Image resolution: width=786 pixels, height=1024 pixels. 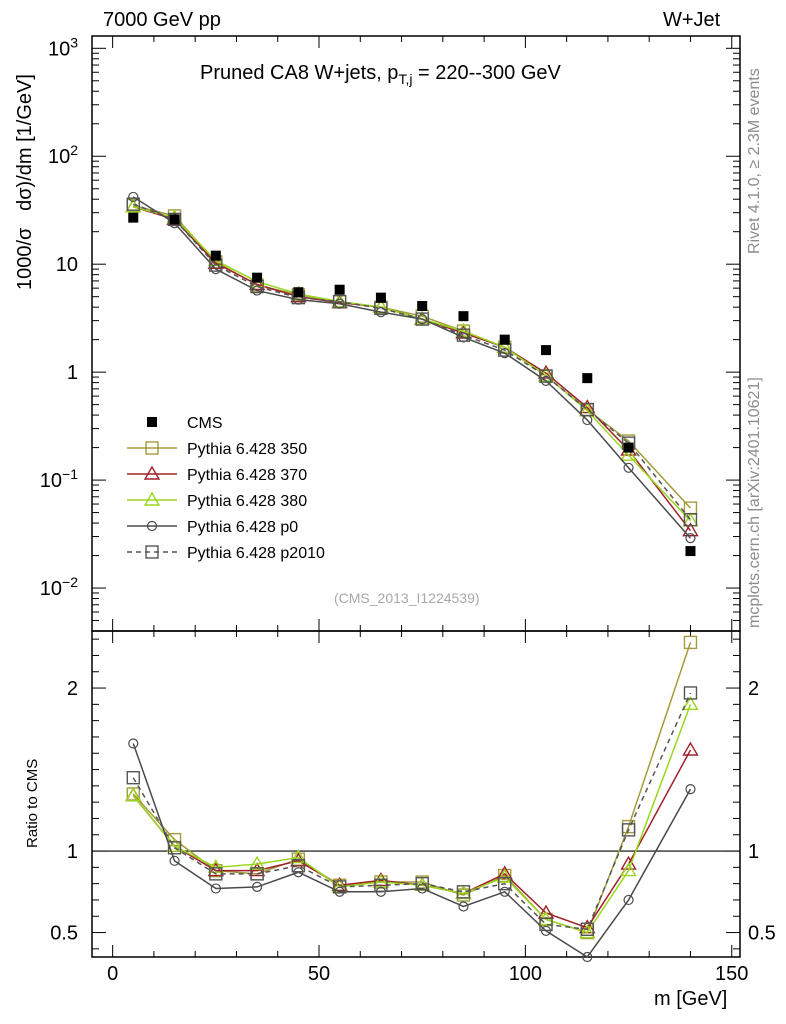 What do you see at coordinates (162, 20) in the screenshot?
I see `energy-label: 7000 GeV pp` at bounding box center [162, 20].